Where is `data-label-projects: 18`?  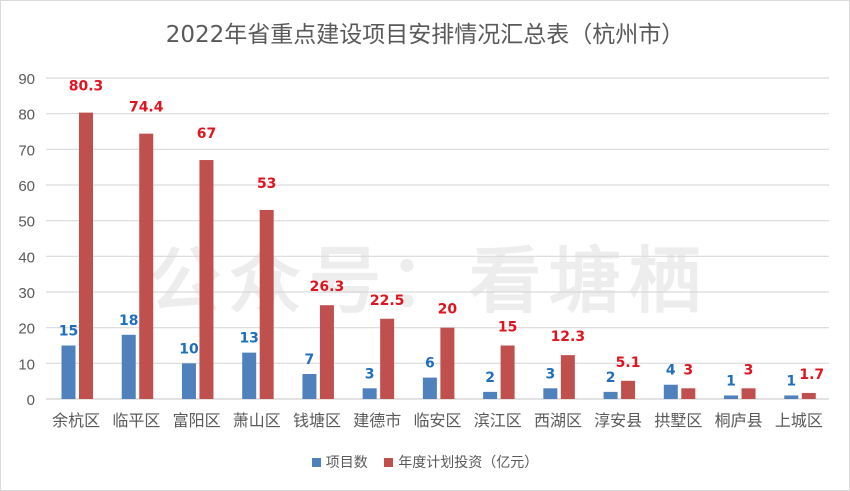
data-label-projects: 18 is located at coordinates (128, 321).